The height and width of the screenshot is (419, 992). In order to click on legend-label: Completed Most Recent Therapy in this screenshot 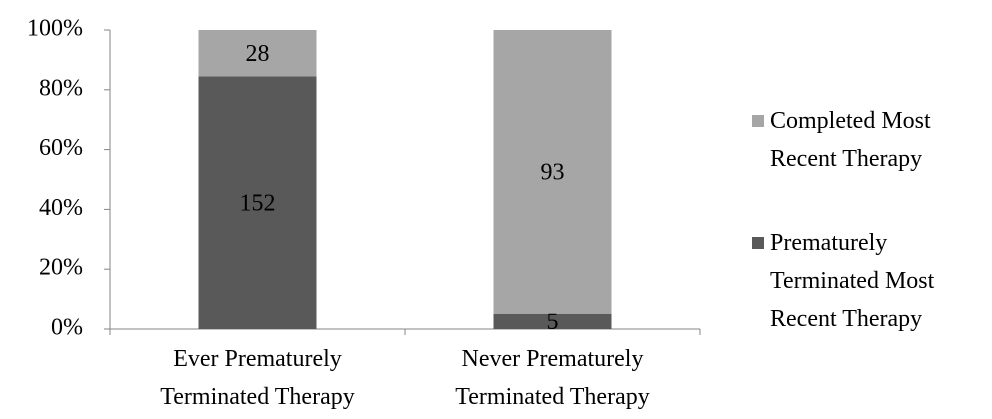, I will do `click(850, 140)`.